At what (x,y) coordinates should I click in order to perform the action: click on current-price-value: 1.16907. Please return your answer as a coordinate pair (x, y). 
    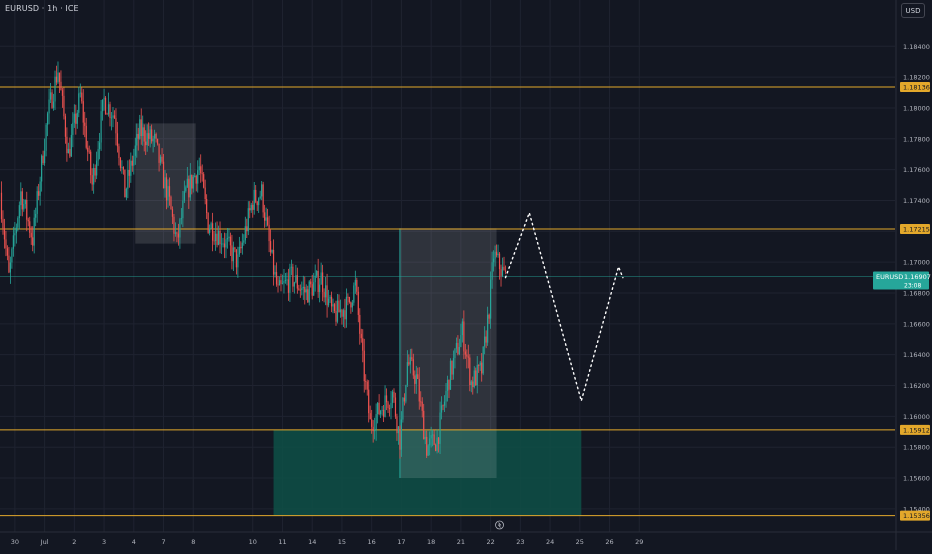
    Looking at the image, I should click on (917, 277).